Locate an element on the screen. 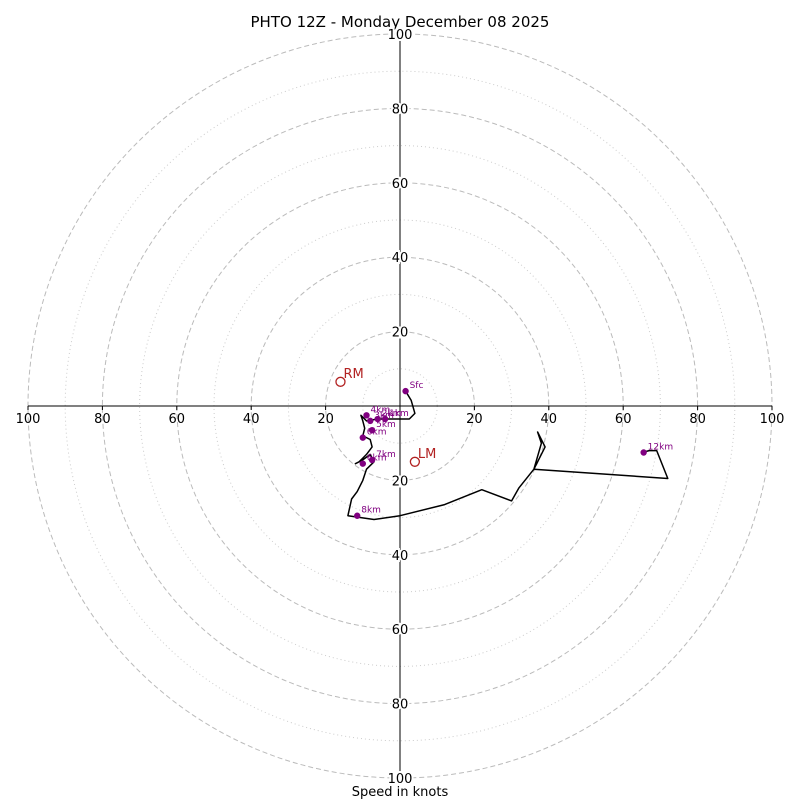 The width and height of the screenshot is (800, 800). height-label: 4km is located at coordinates (381, 410).